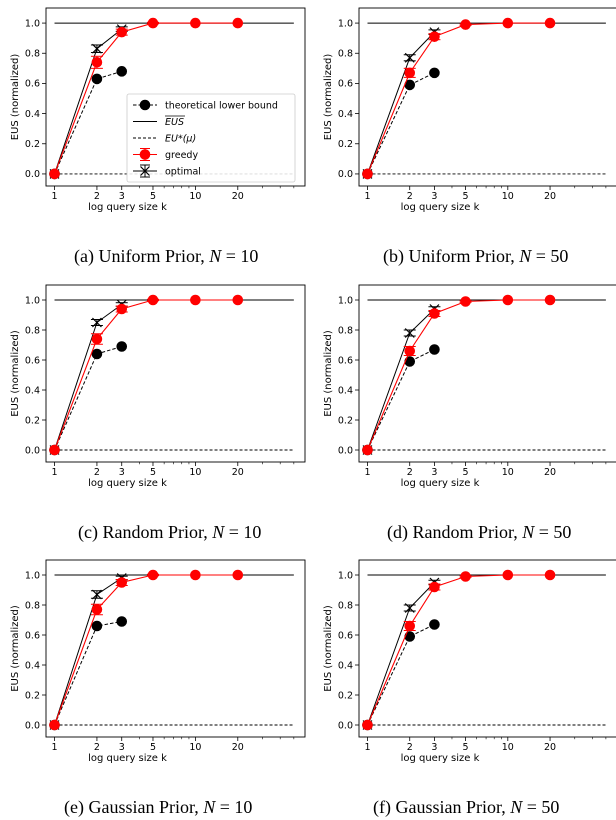 Image resolution: width=616 pixels, height=820 pixels. I want to click on caption-d: (d) Random Prior, N = 50, so click(479, 532).